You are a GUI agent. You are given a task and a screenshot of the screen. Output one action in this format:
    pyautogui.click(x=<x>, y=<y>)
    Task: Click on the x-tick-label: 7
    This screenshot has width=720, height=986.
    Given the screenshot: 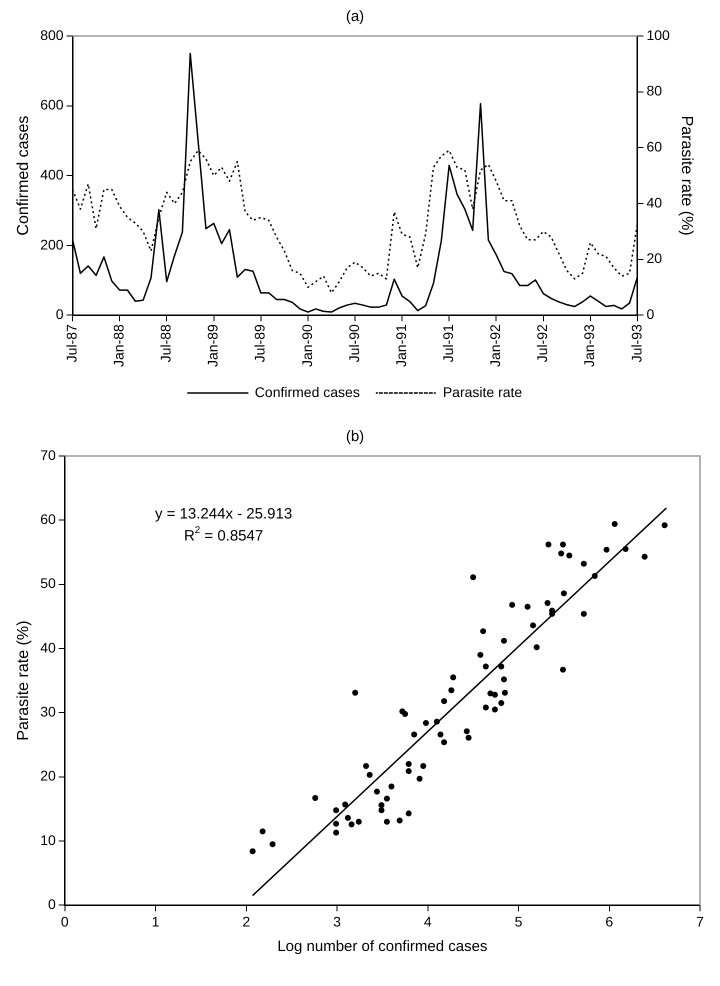 What is the action you would take?
    pyautogui.click(x=700, y=921)
    